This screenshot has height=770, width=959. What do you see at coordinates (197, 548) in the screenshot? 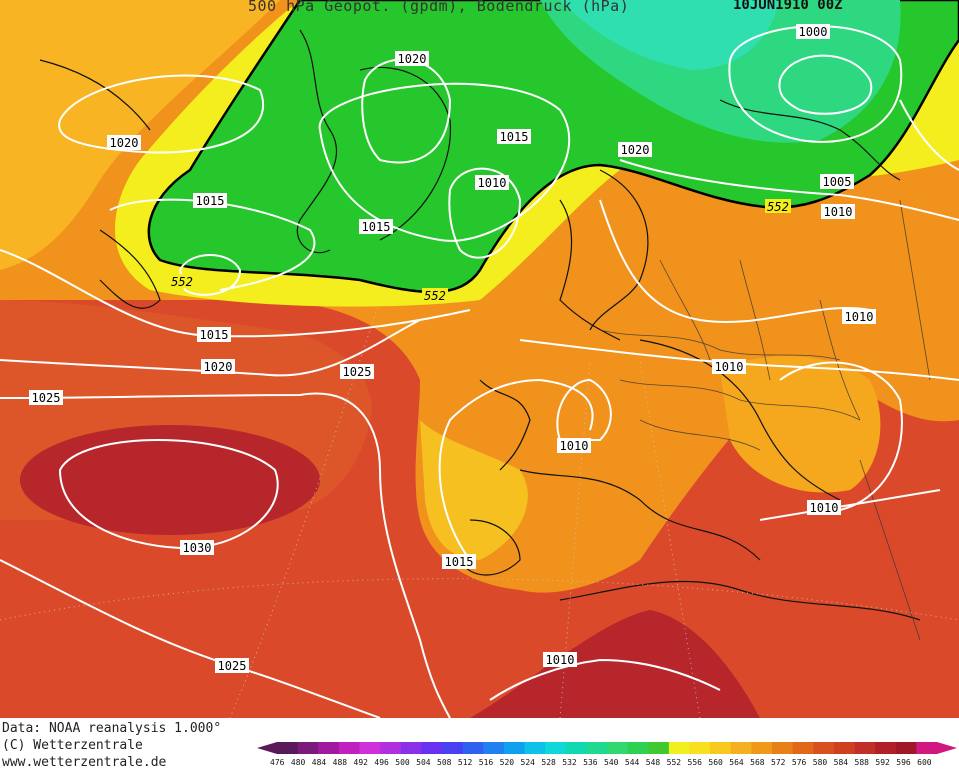
I see `isobar-label: 1030` at bounding box center [197, 548].